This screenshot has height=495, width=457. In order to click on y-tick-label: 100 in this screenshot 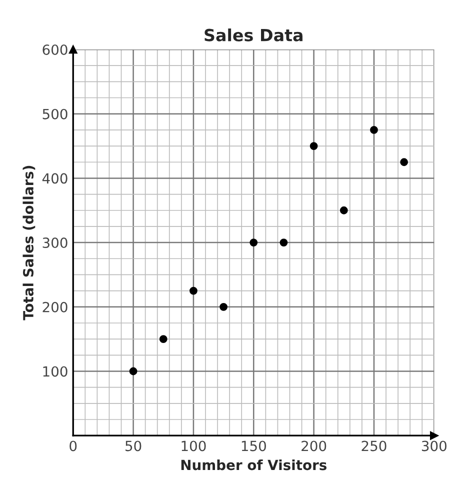, I will do `click(55, 371)`.